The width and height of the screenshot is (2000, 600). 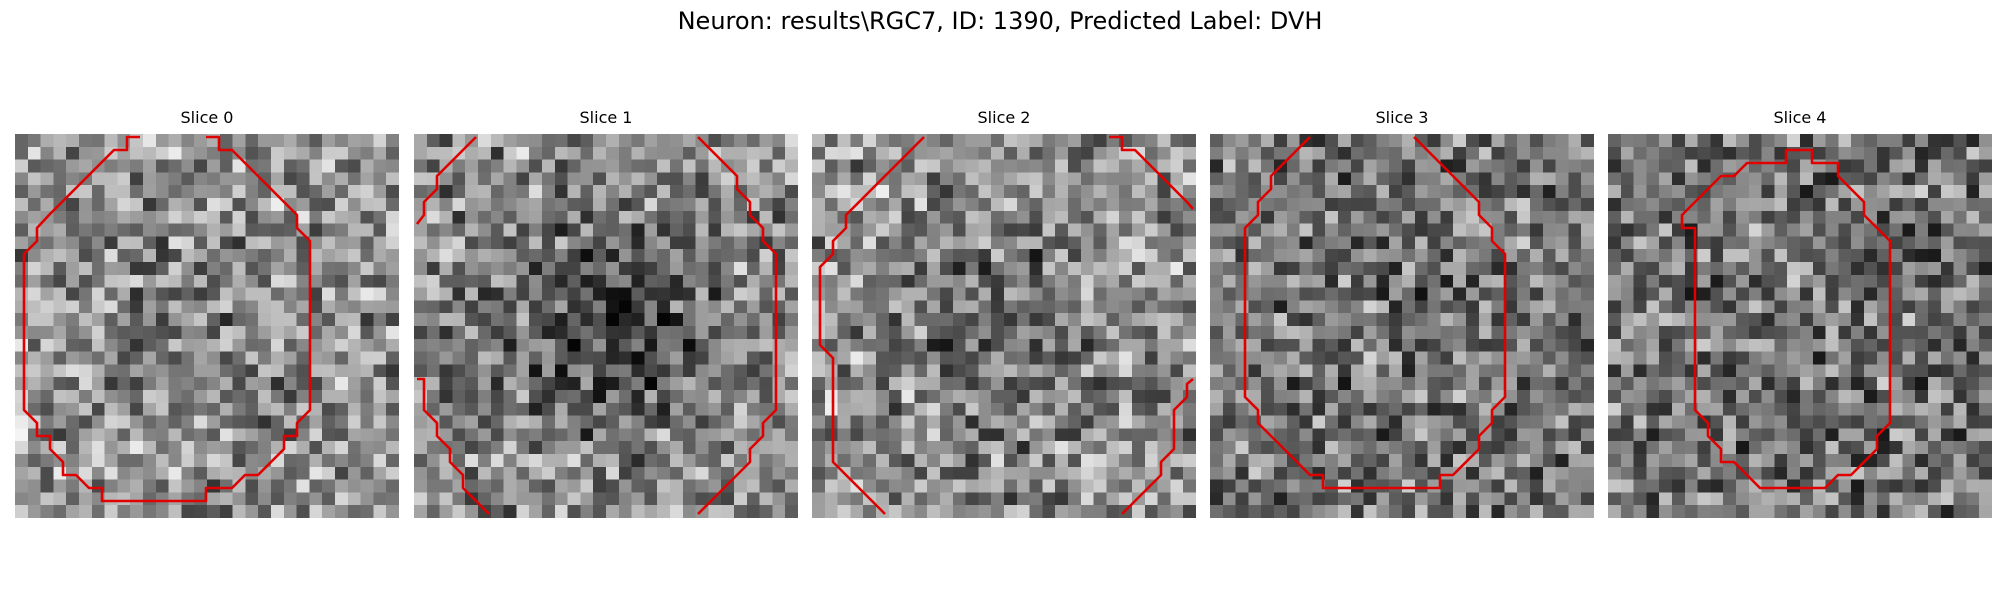 I want to click on slice-panel-2: Slice 2, so click(x=1004, y=313).